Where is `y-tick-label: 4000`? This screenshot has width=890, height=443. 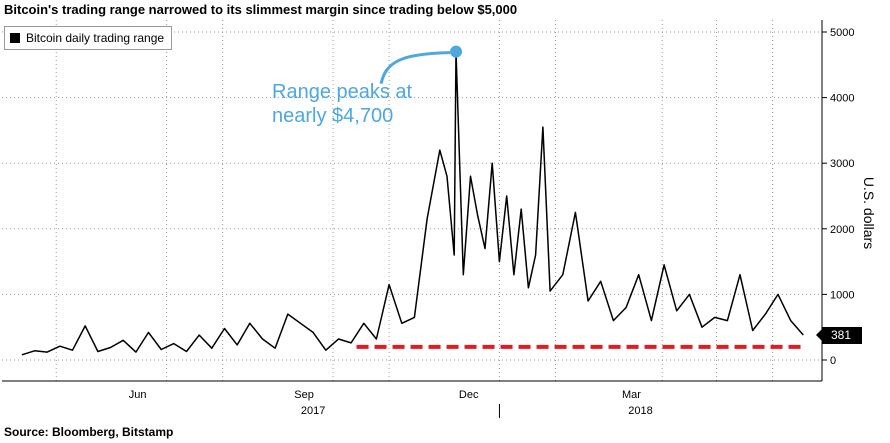
y-tick-label: 4000 is located at coordinates (842, 99).